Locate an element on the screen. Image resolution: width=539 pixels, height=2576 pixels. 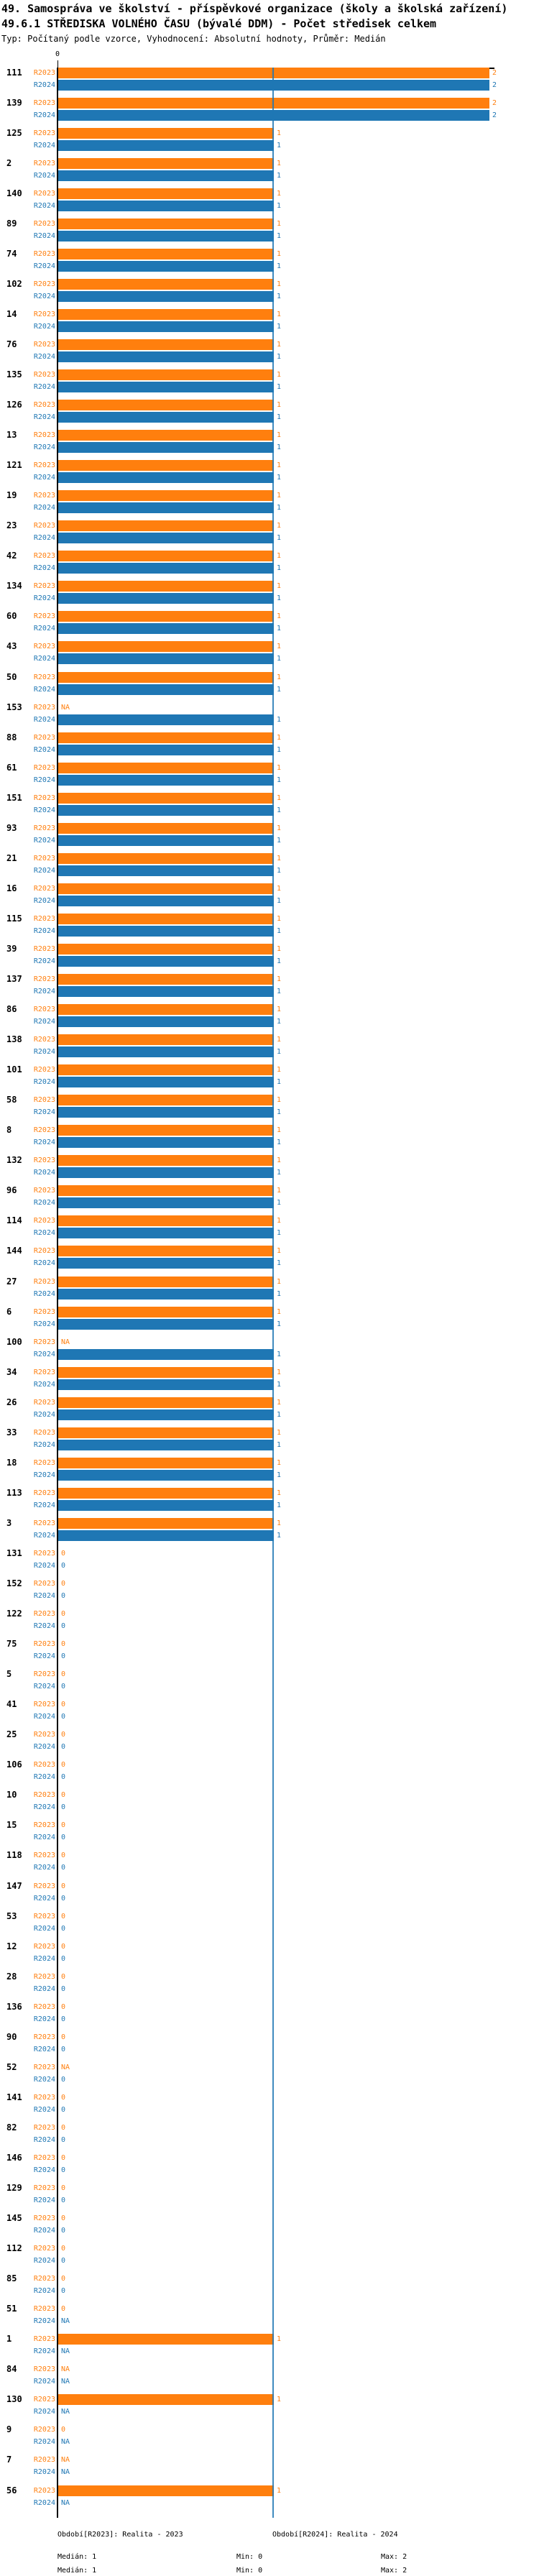
bar-group: 89 R2023 R2024 1 1 is located at coordinates (269, 230).